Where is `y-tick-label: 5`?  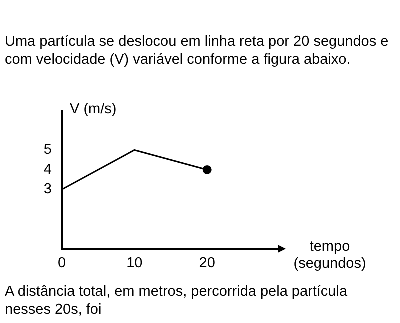 y-tick-label: 5 is located at coordinates (48, 150).